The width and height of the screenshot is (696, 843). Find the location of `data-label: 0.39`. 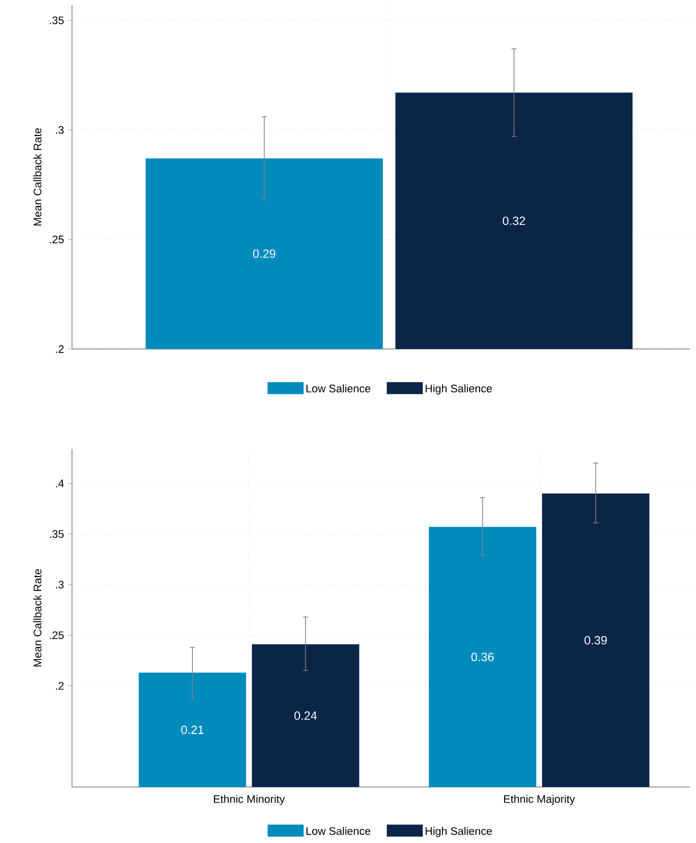

data-label: 0.39 is located at coordinates (595, 640).